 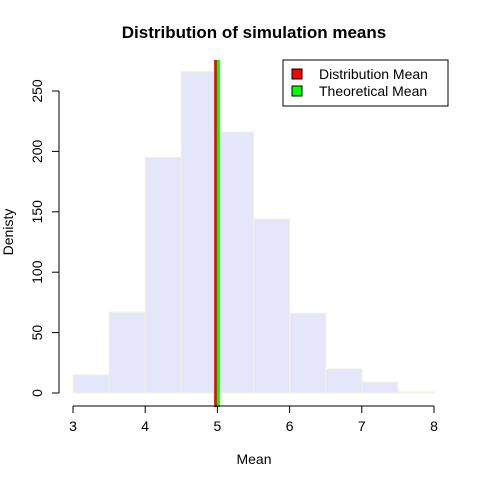 What do you see at coordinates (253, 419) in the screenshot?
I see `x-axis: 3 4 5 6 7 8` at bounding box center [253, 419].